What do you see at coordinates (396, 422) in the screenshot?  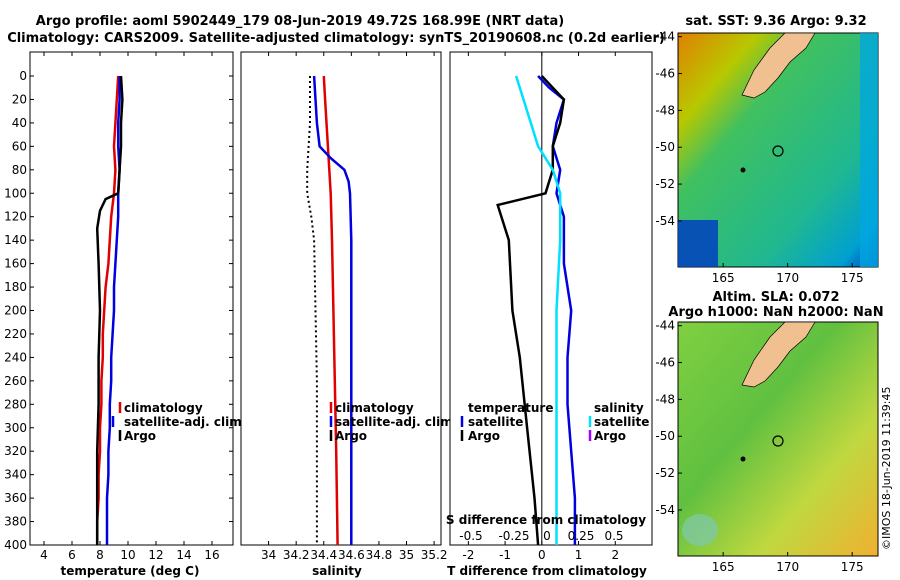 I see `legend-satellite: satellite-adj. clim.` at bounding box center [396, 422].